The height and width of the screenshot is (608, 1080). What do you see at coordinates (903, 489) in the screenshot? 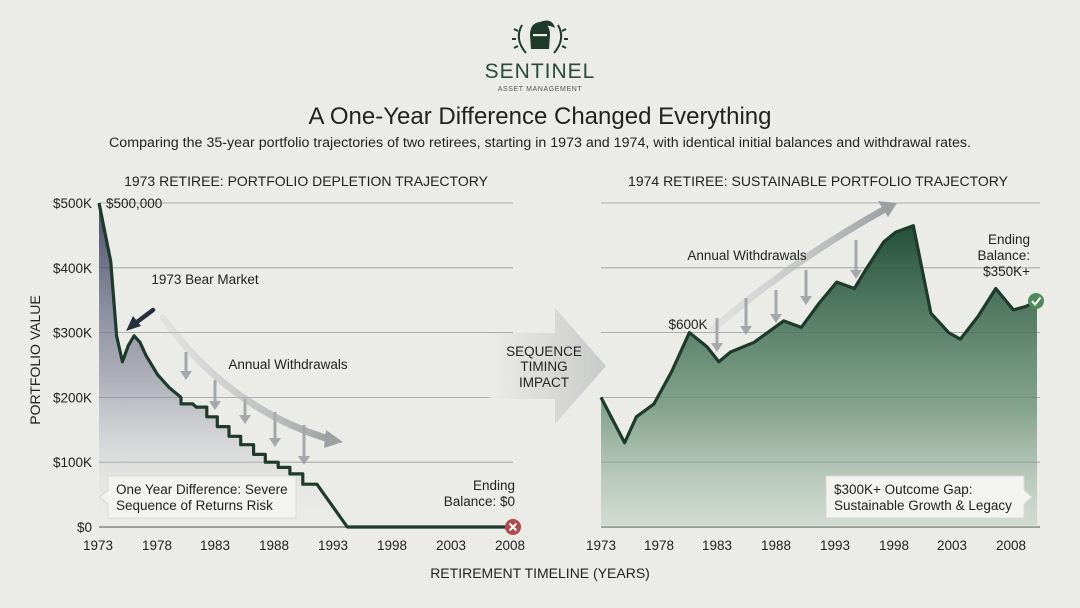
I see `right-callout-line-1: $300K+ Outcome Gap:` at bounding box center [903, 489].